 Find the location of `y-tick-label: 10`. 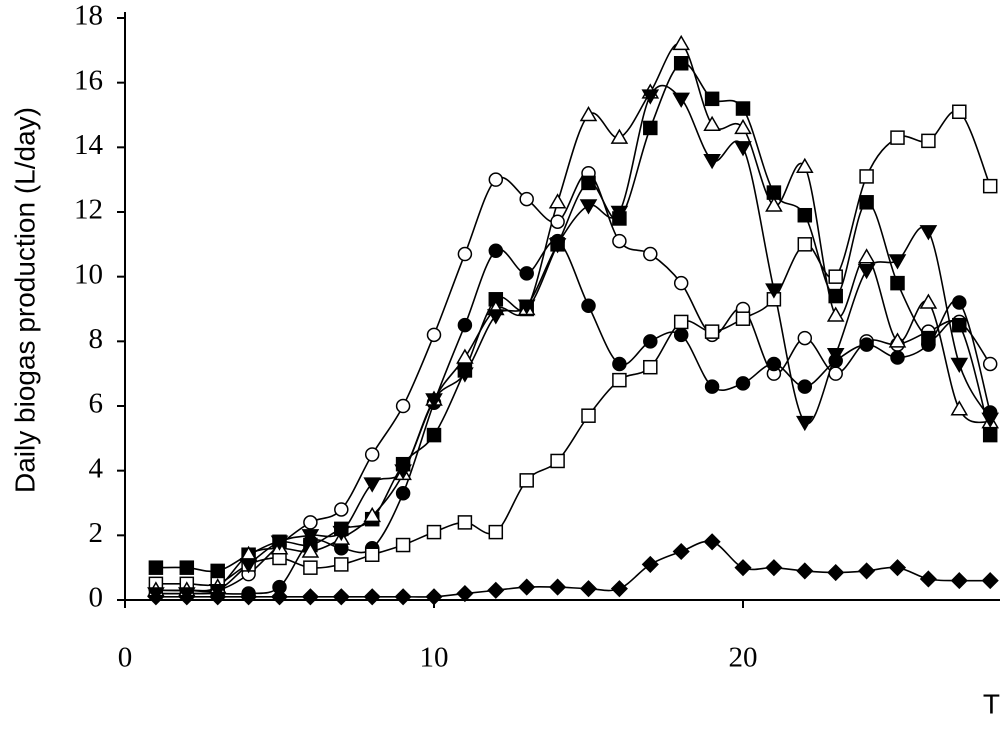

y-tick-label: 10 is located at coordinates (88, 274).